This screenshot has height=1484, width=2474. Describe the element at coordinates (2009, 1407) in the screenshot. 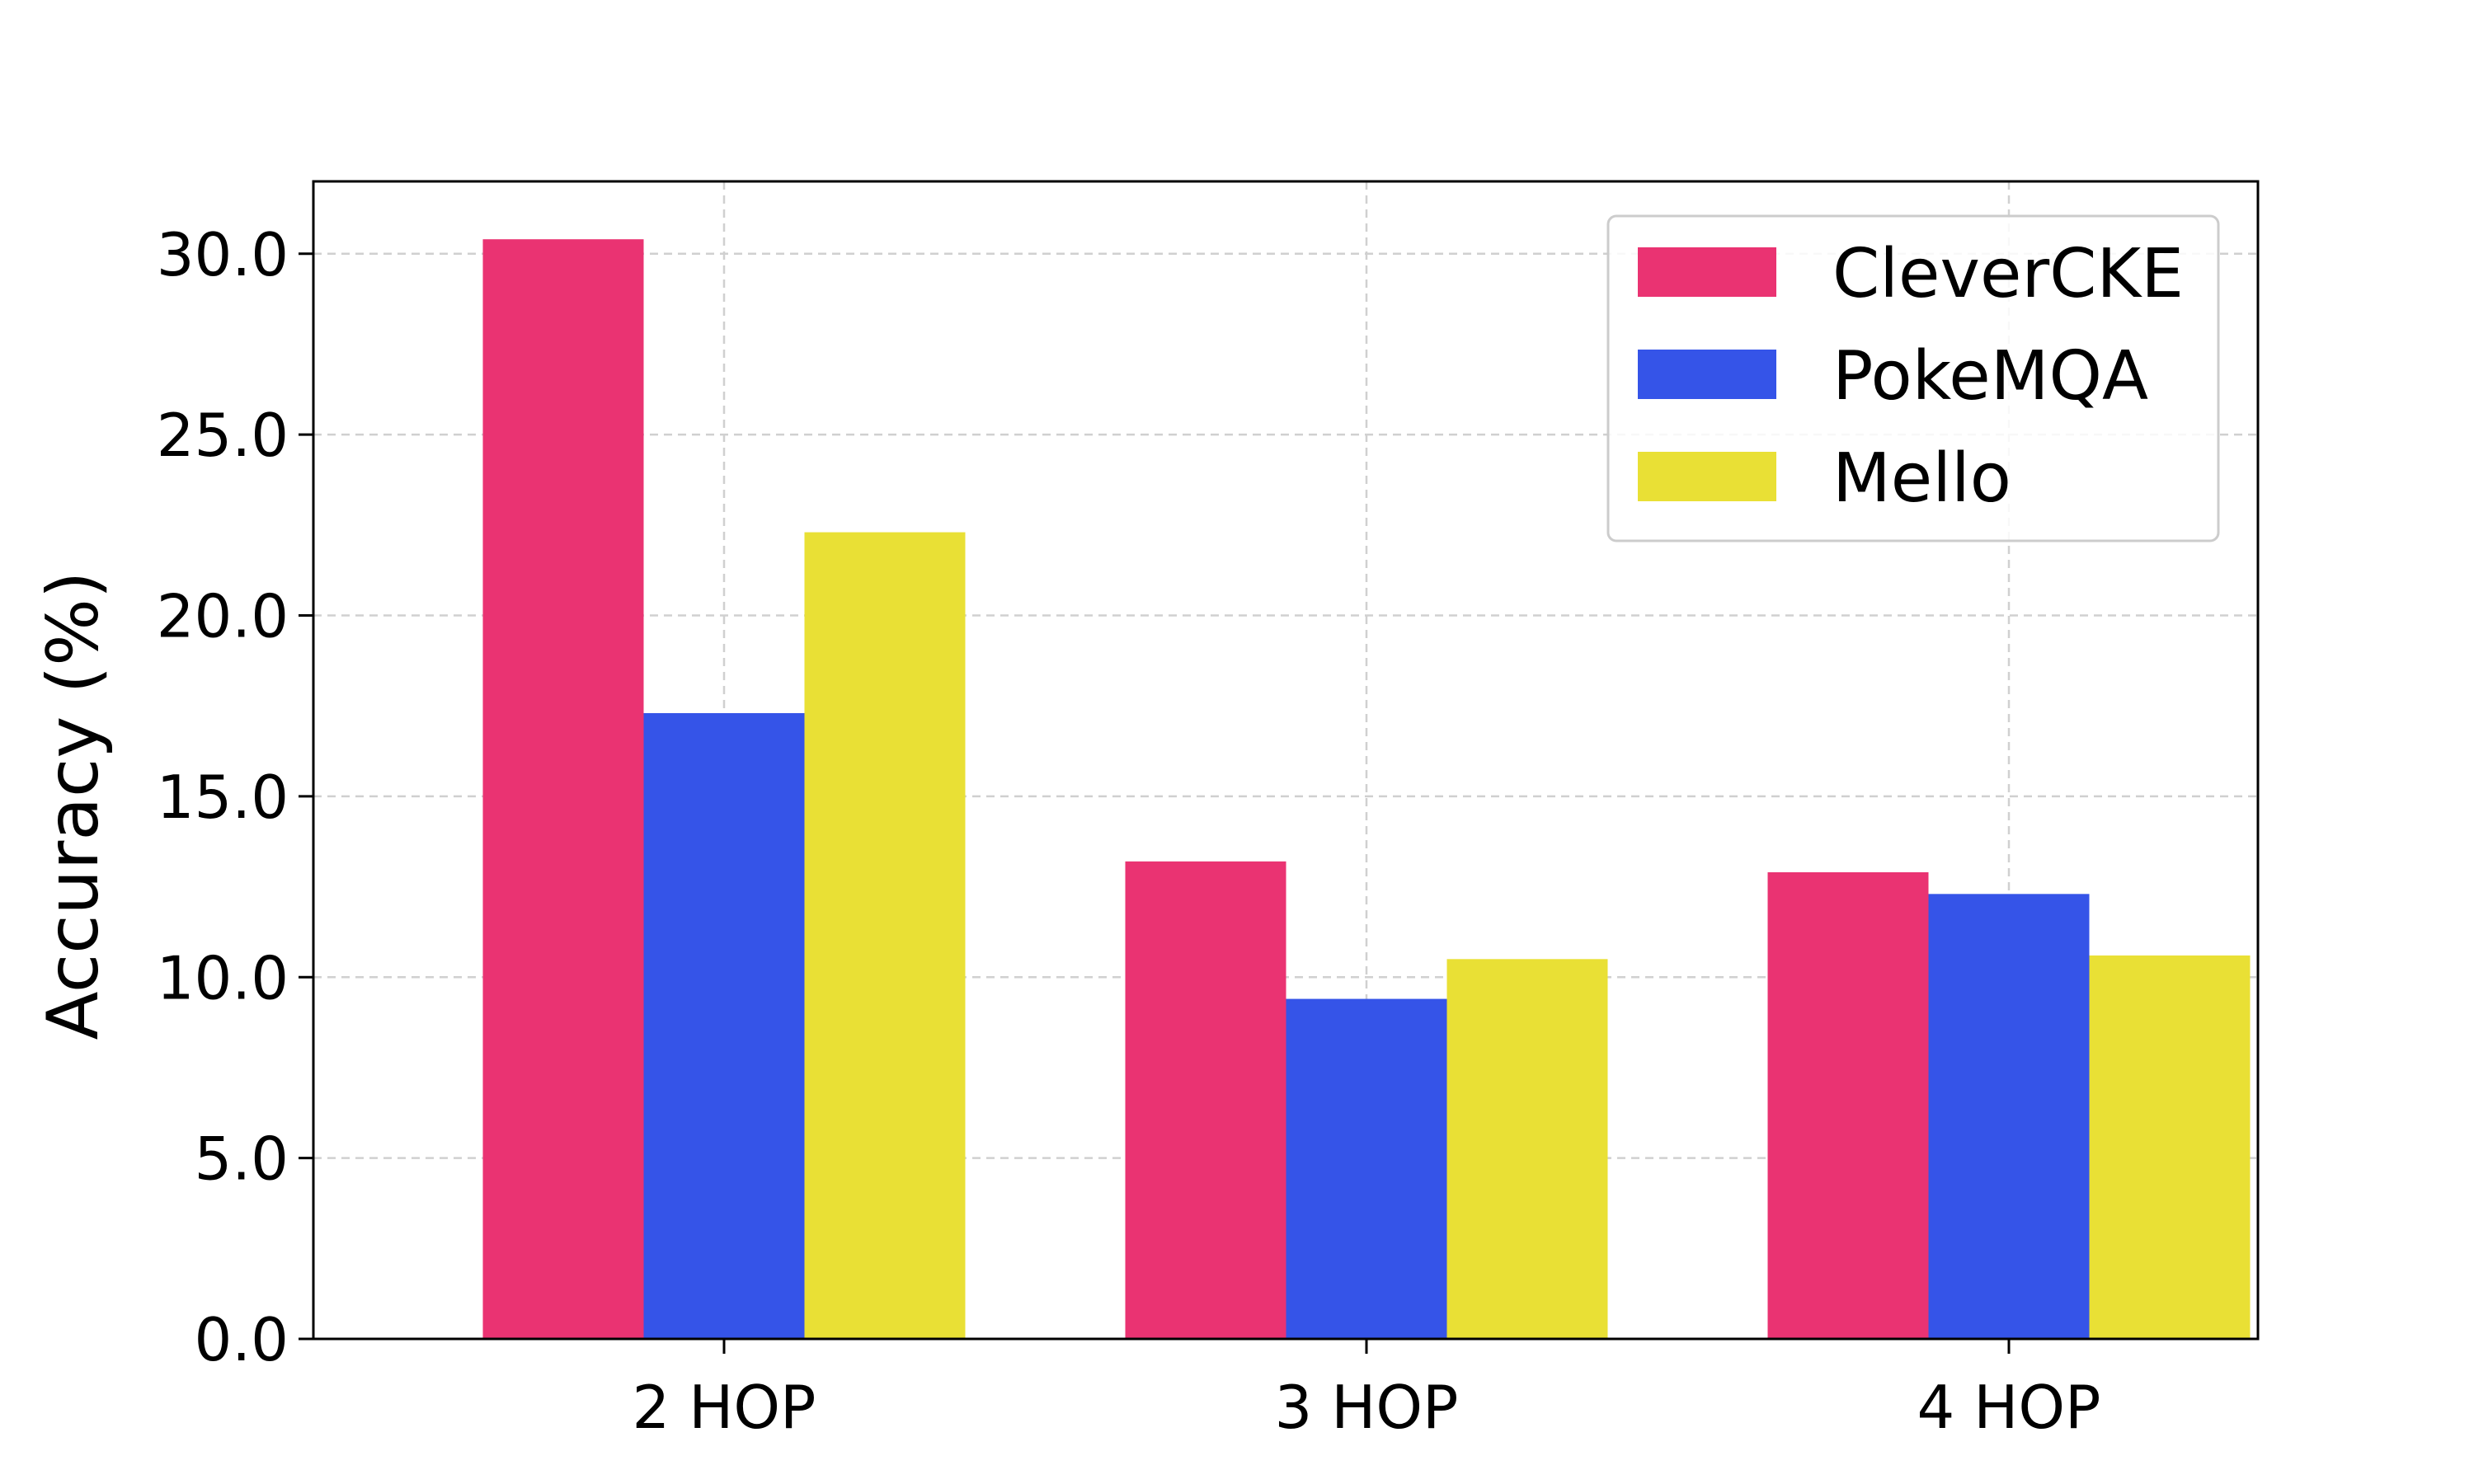

I see `x-tick-label: 4 HOP` at that location.